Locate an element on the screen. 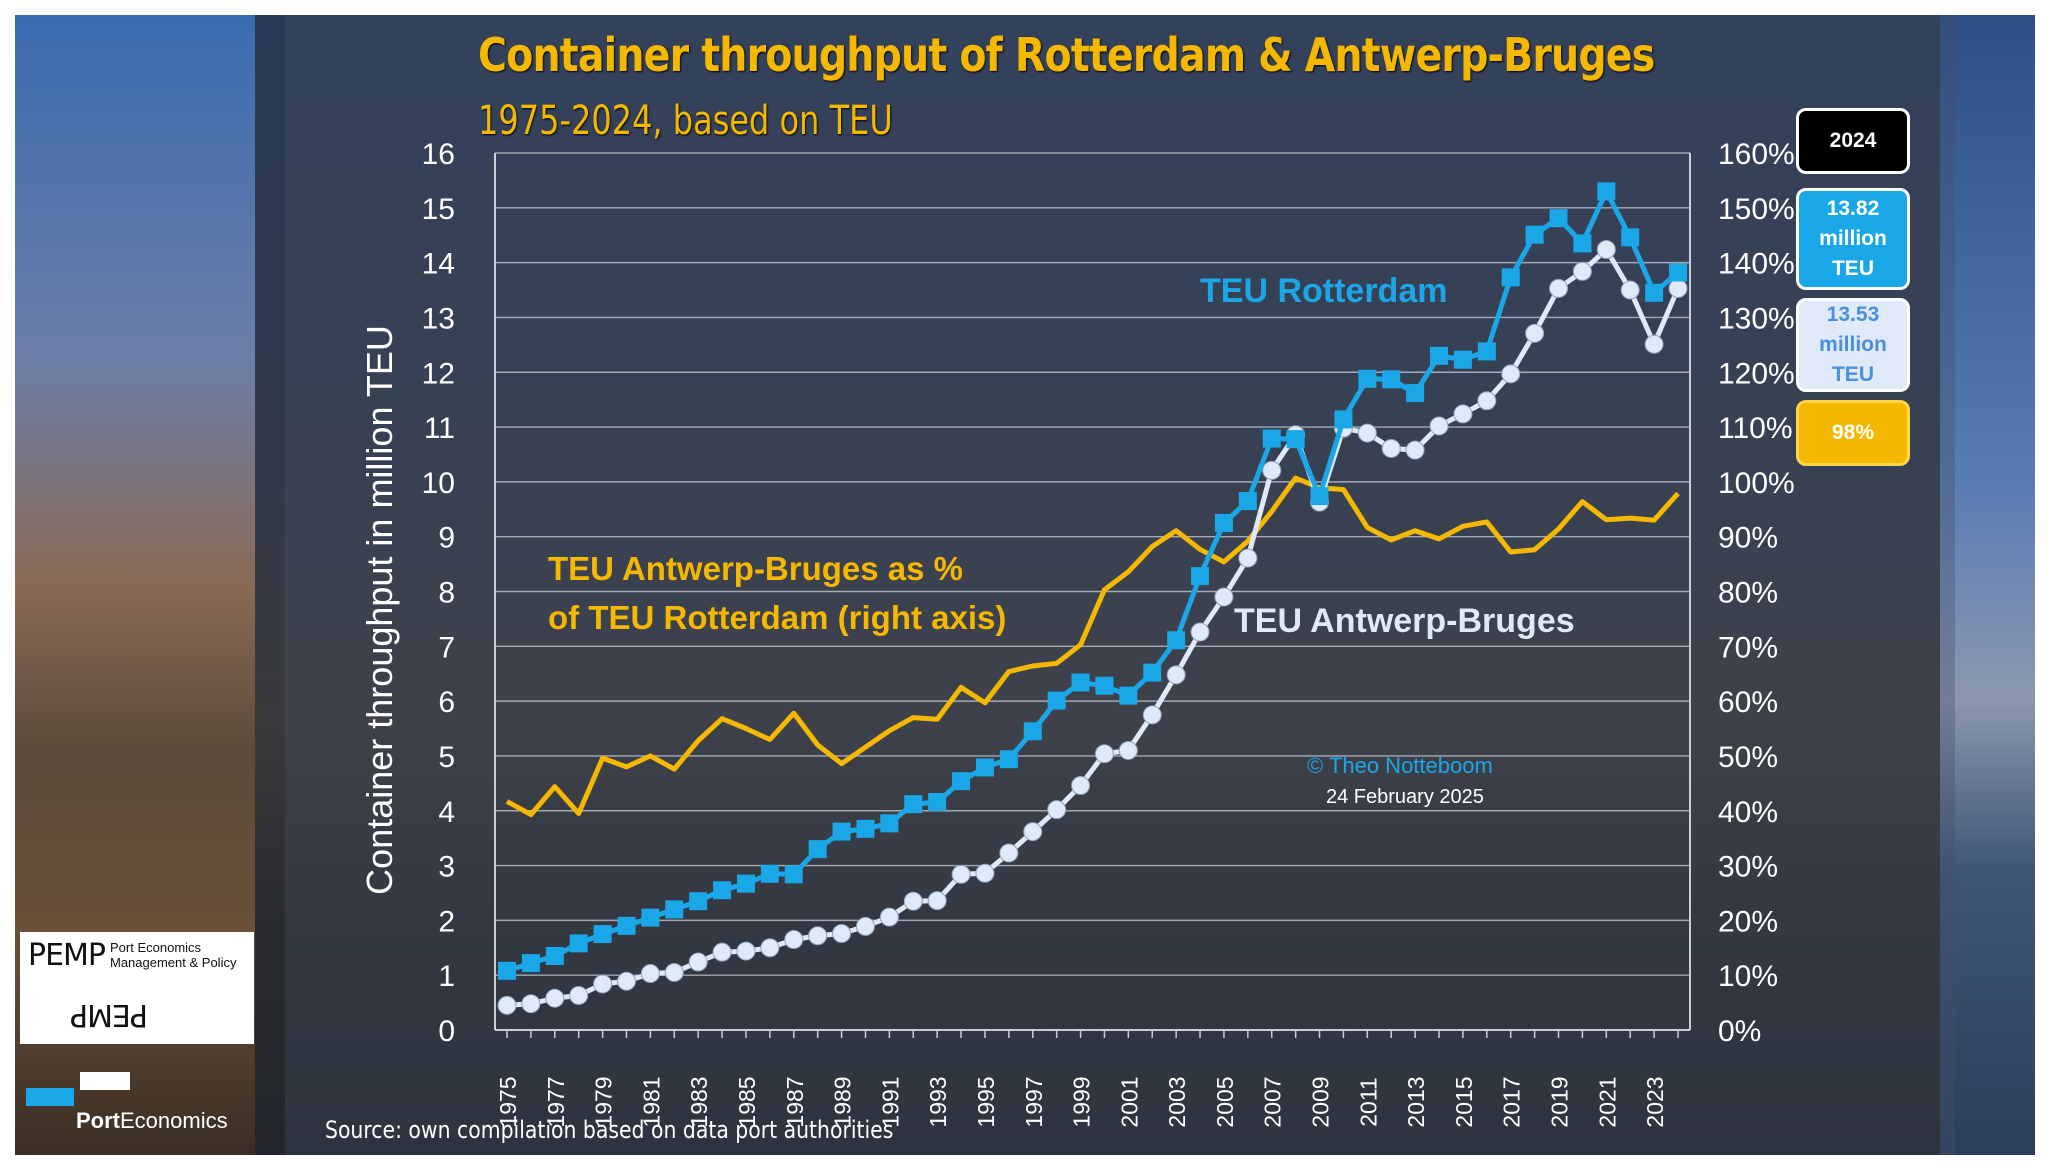 The width and height of the screenshot is (2048, 1164). y2-tick-label: 30% is located at coordinates (1748, 867).